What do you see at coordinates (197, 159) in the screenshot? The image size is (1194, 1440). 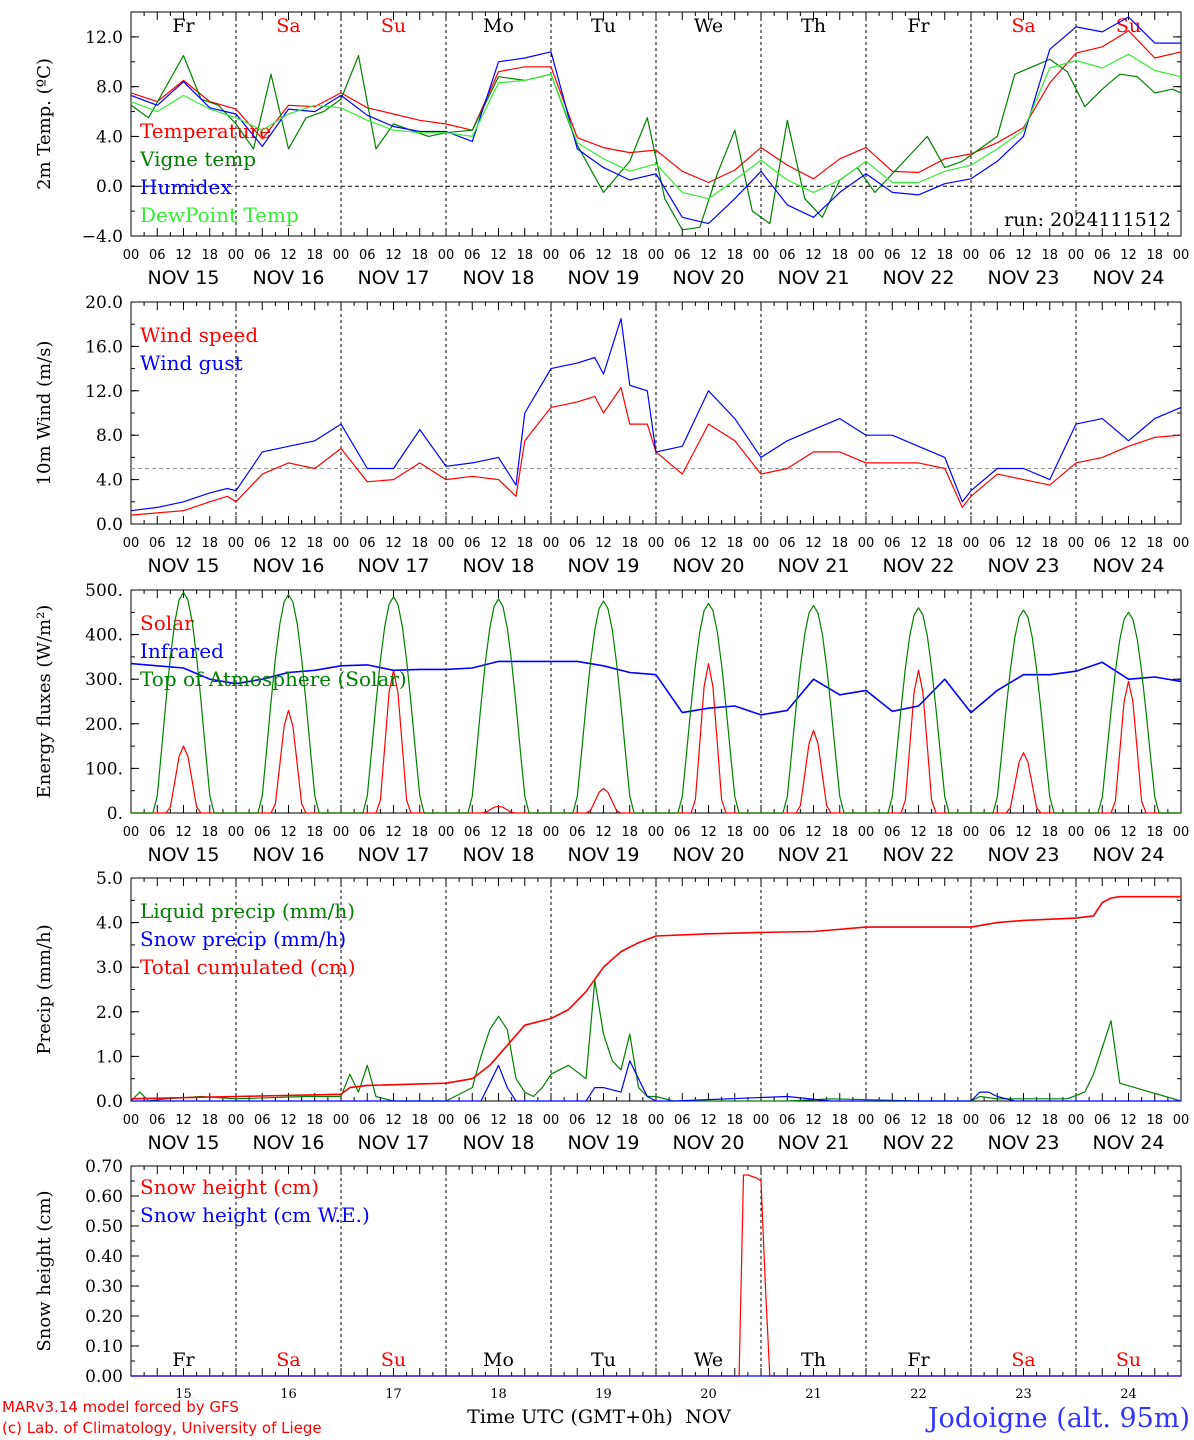 I see `legend-entry: Vigne temp` at bounding box center [197, 159].